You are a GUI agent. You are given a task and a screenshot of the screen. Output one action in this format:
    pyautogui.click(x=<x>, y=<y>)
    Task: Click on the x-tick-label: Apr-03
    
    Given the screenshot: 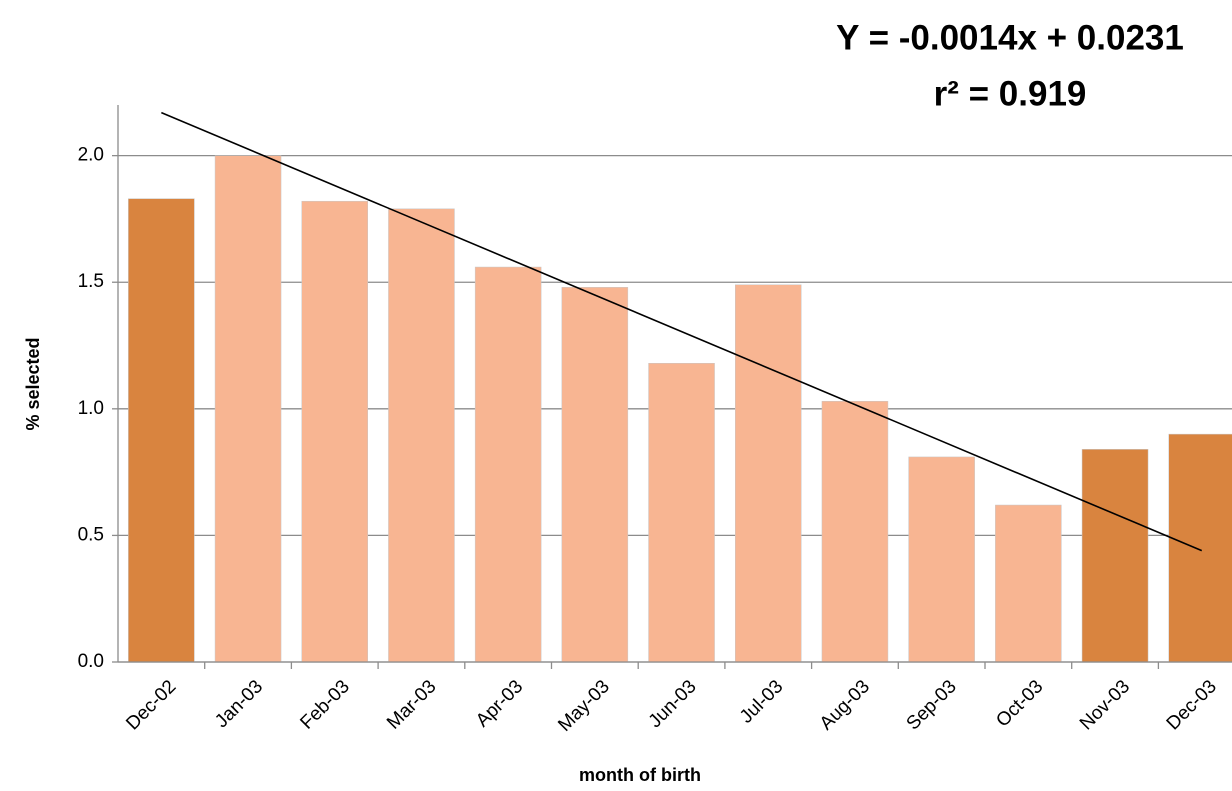 What is the action you would take?
    pyautogui.click(x=499, y=703)
    